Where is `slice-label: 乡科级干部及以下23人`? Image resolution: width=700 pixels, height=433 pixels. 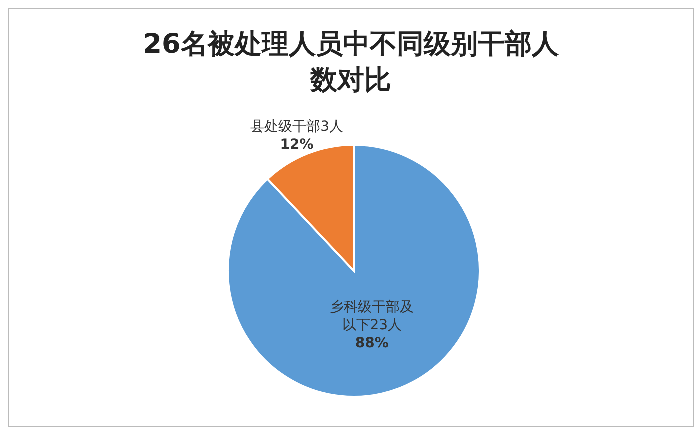
slice-label: 乡科级干部及以下23人 is located at coordinates (372, 317).